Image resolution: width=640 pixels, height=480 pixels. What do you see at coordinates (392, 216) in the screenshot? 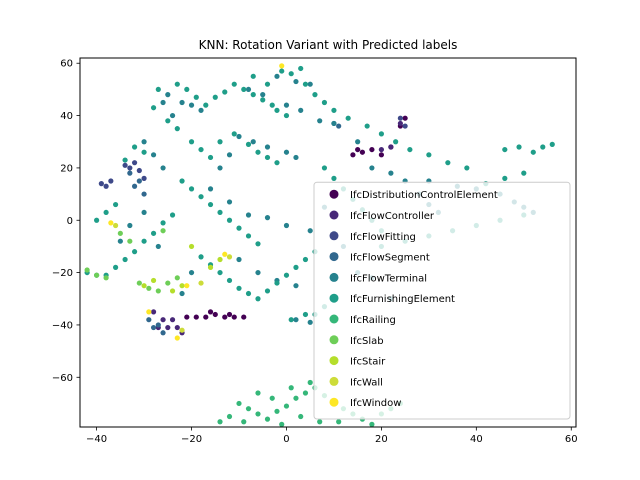
I see `legend-label-1: IfcFlowController` at bounding box center [392, 216].